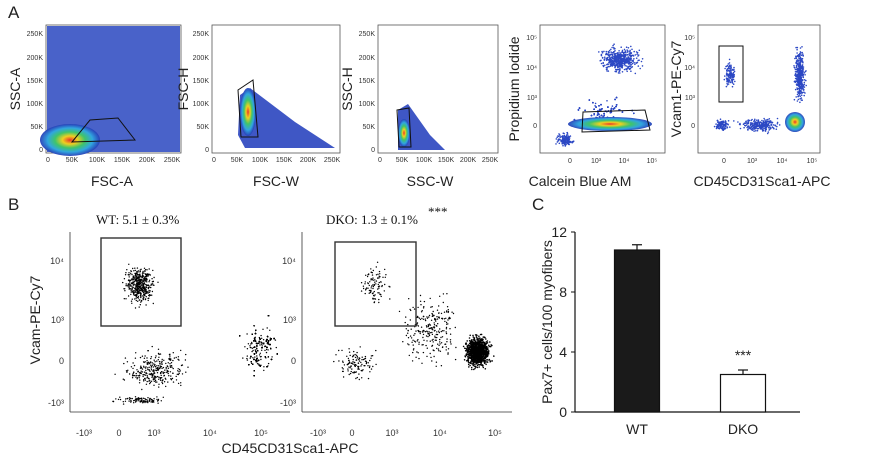  What do you see at coordinates (201, 81) in the screenshot?
I see `ytick: 150K` at bounding box center [201, 81].